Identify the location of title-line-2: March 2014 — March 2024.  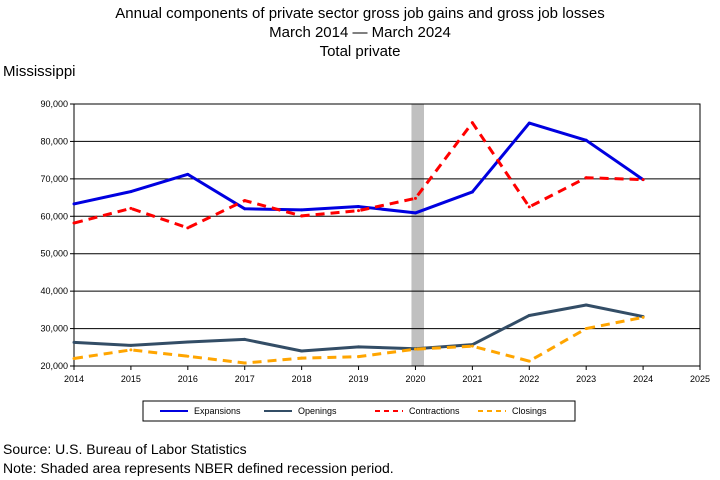
(360, 32).